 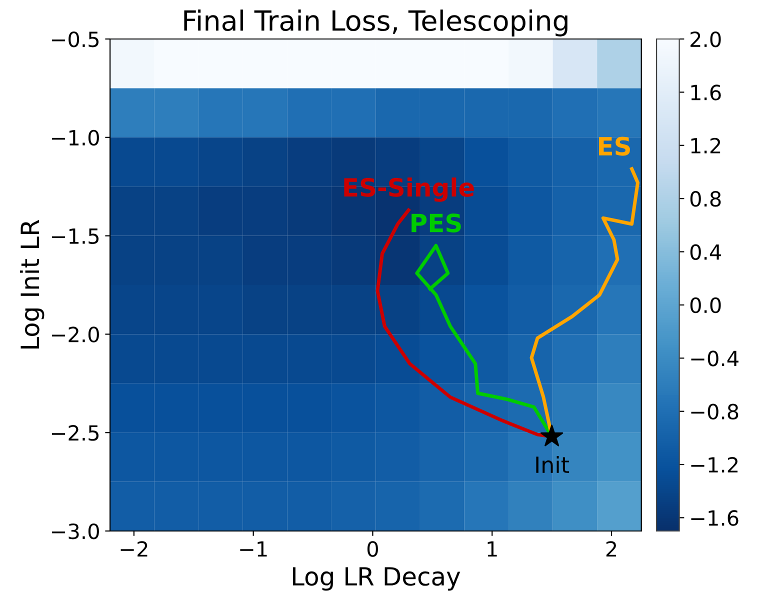 What do you see at coordinates (75, 433) in the screenshot?
I see `y-tick-label: −2.5` at bounding box center [75, 433].